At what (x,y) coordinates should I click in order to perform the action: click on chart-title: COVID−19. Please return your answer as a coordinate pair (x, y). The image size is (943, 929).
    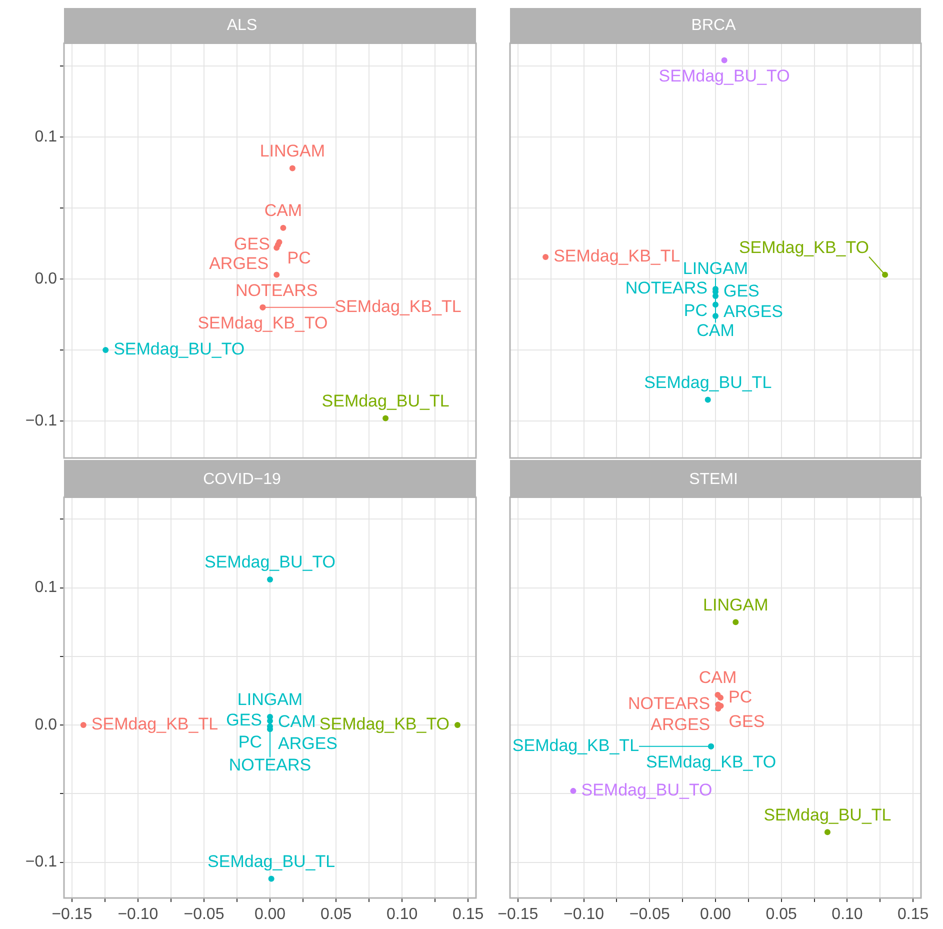
    Looking at the image, I should click on (242, 479).